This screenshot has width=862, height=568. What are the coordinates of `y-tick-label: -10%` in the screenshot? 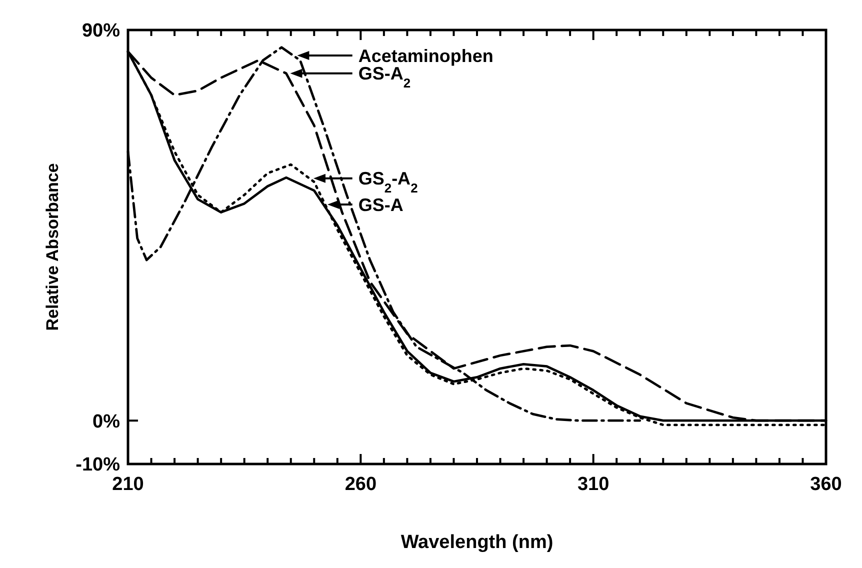 It's located at (98, 465).